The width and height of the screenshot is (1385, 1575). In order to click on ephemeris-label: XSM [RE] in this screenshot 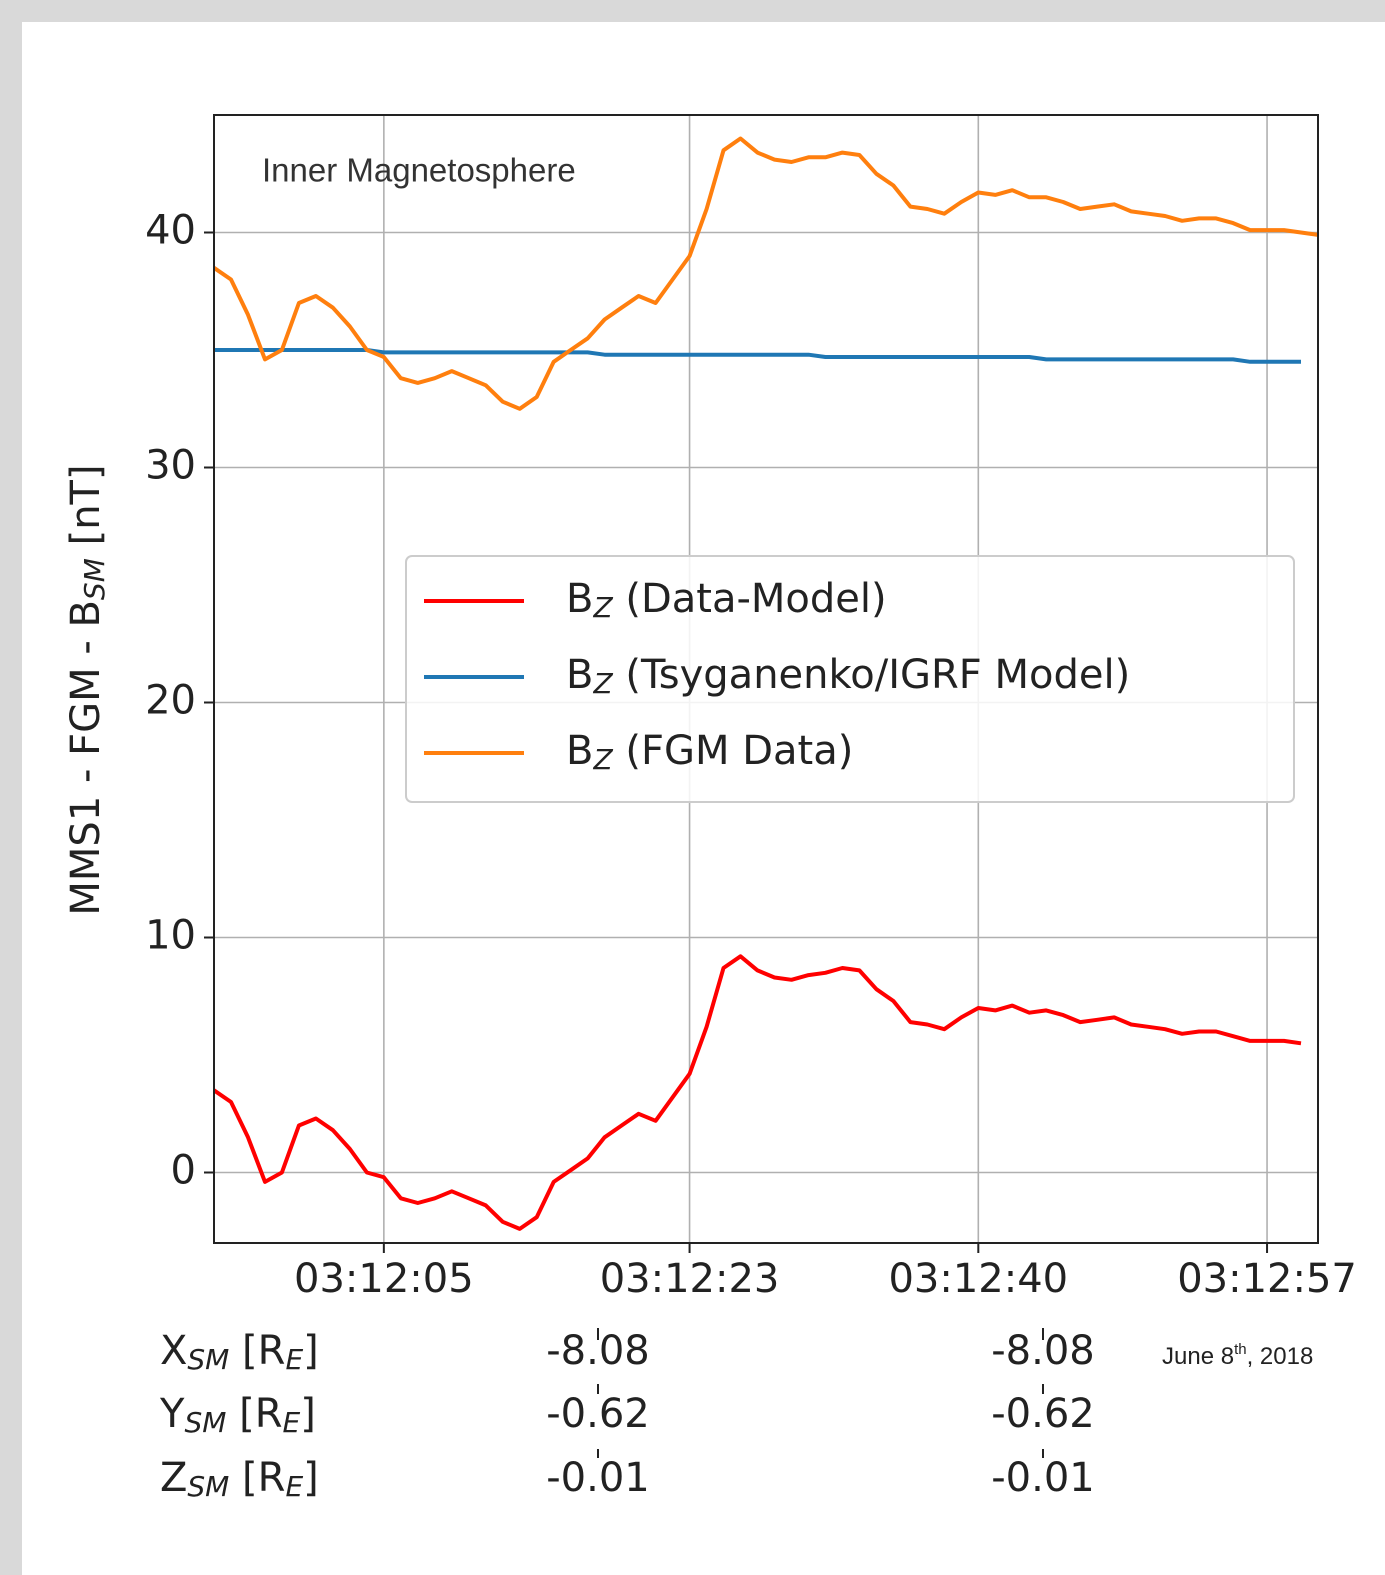, I will do `click(239, 1352)`.